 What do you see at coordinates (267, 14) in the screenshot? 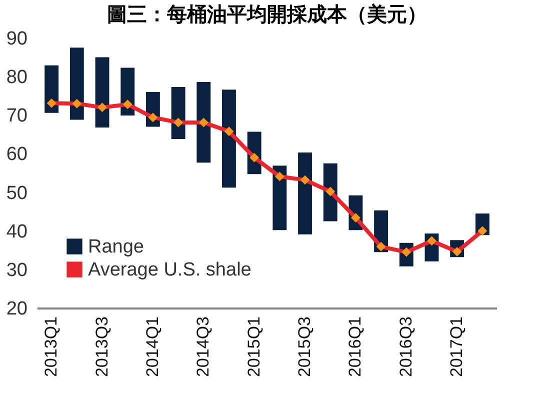
I see `chart-title: 圖三：每桶油平均開採成本（美元）` at bounding box center [267, 14].